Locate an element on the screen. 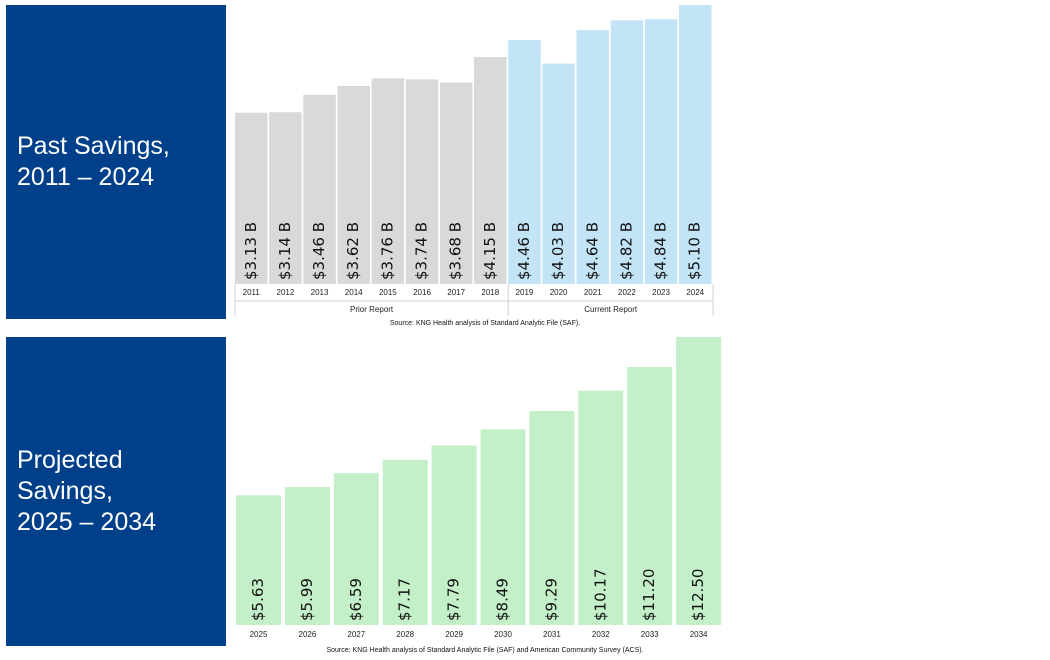  group-label-0: Prior Report is located at coordinates (372, 309).